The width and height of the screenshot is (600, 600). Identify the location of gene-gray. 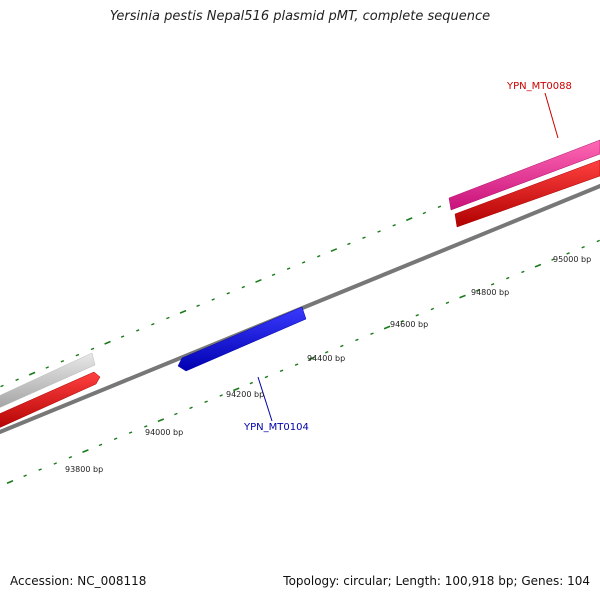
(48, 382).